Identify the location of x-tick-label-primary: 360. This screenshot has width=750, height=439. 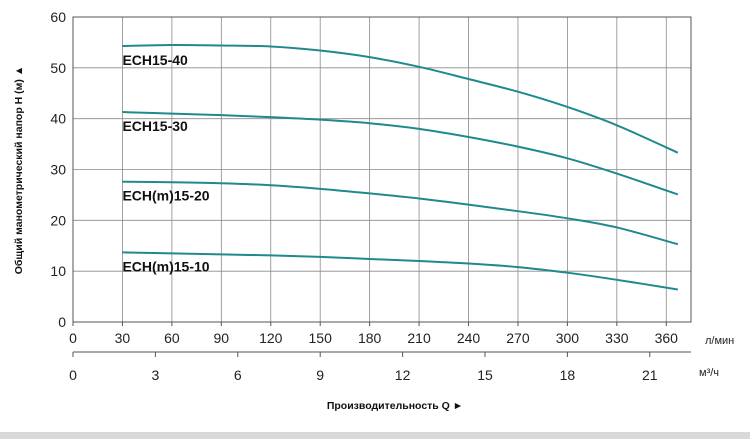
(667, 338).